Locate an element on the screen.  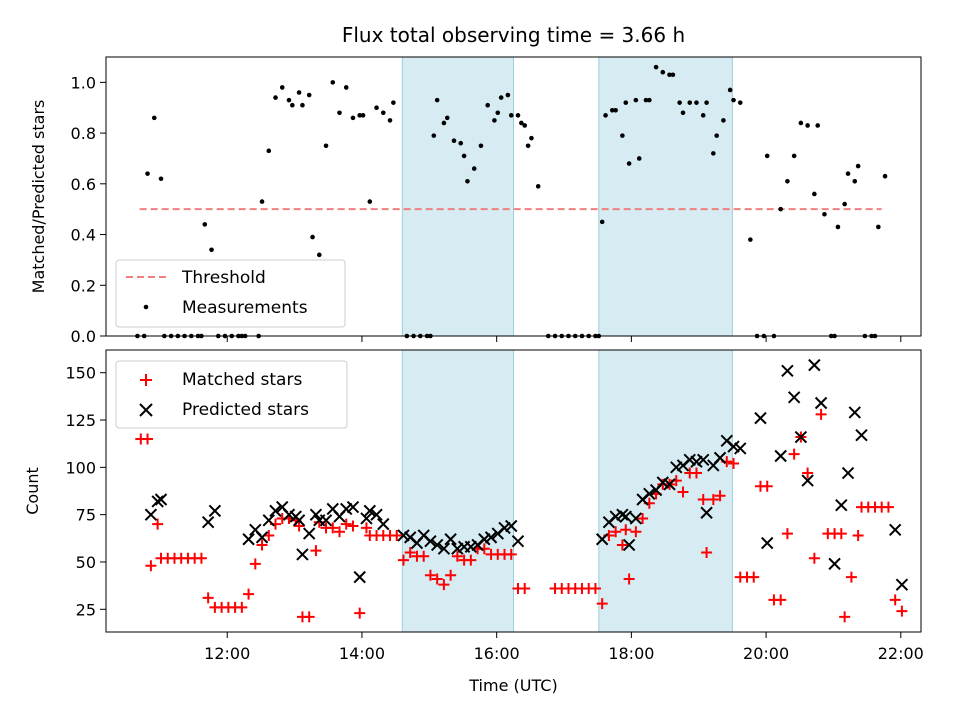
legend-threshold-label: Threshold is located at coordinates (223, 278).